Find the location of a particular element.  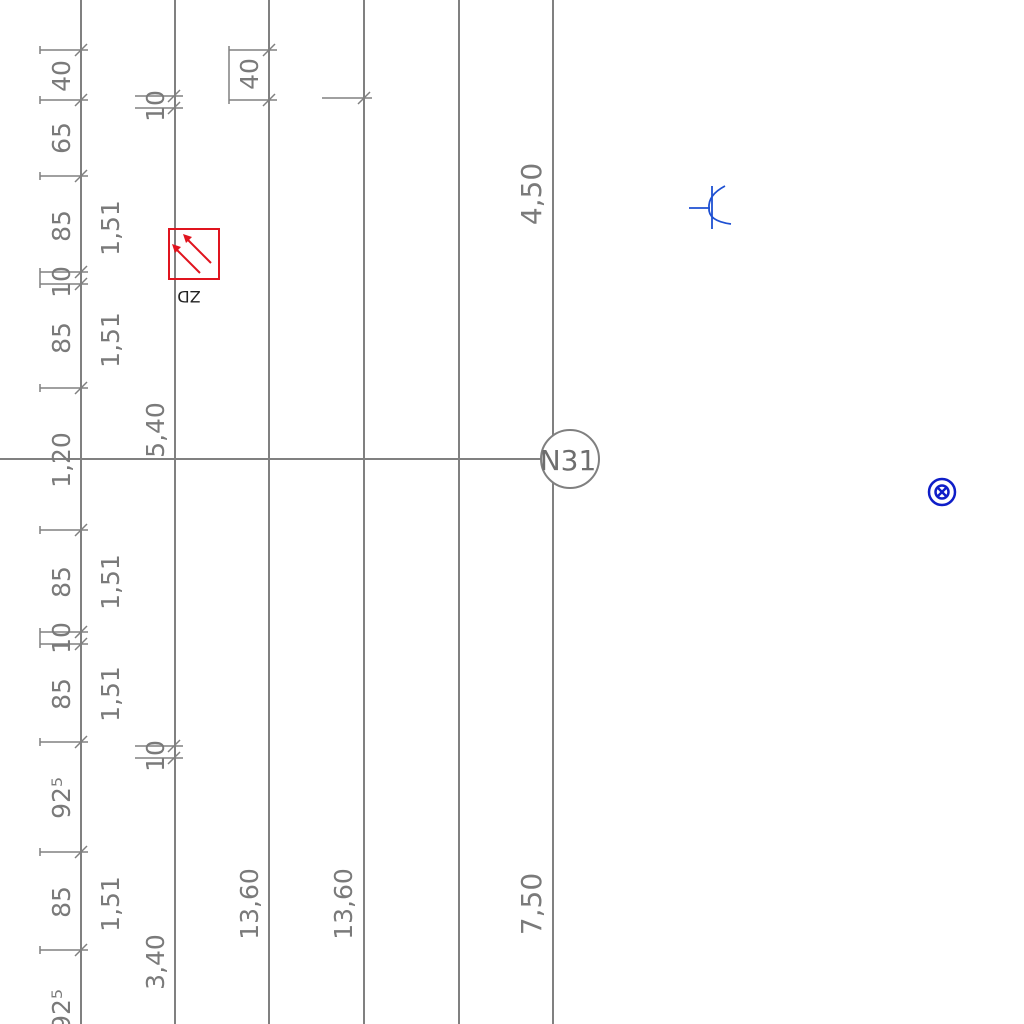

dimension-labels-col1: 40 65 85 10 85 1,20 85 10 85 92⁵ 85 92⁵ is located at coordinates (61, 542).